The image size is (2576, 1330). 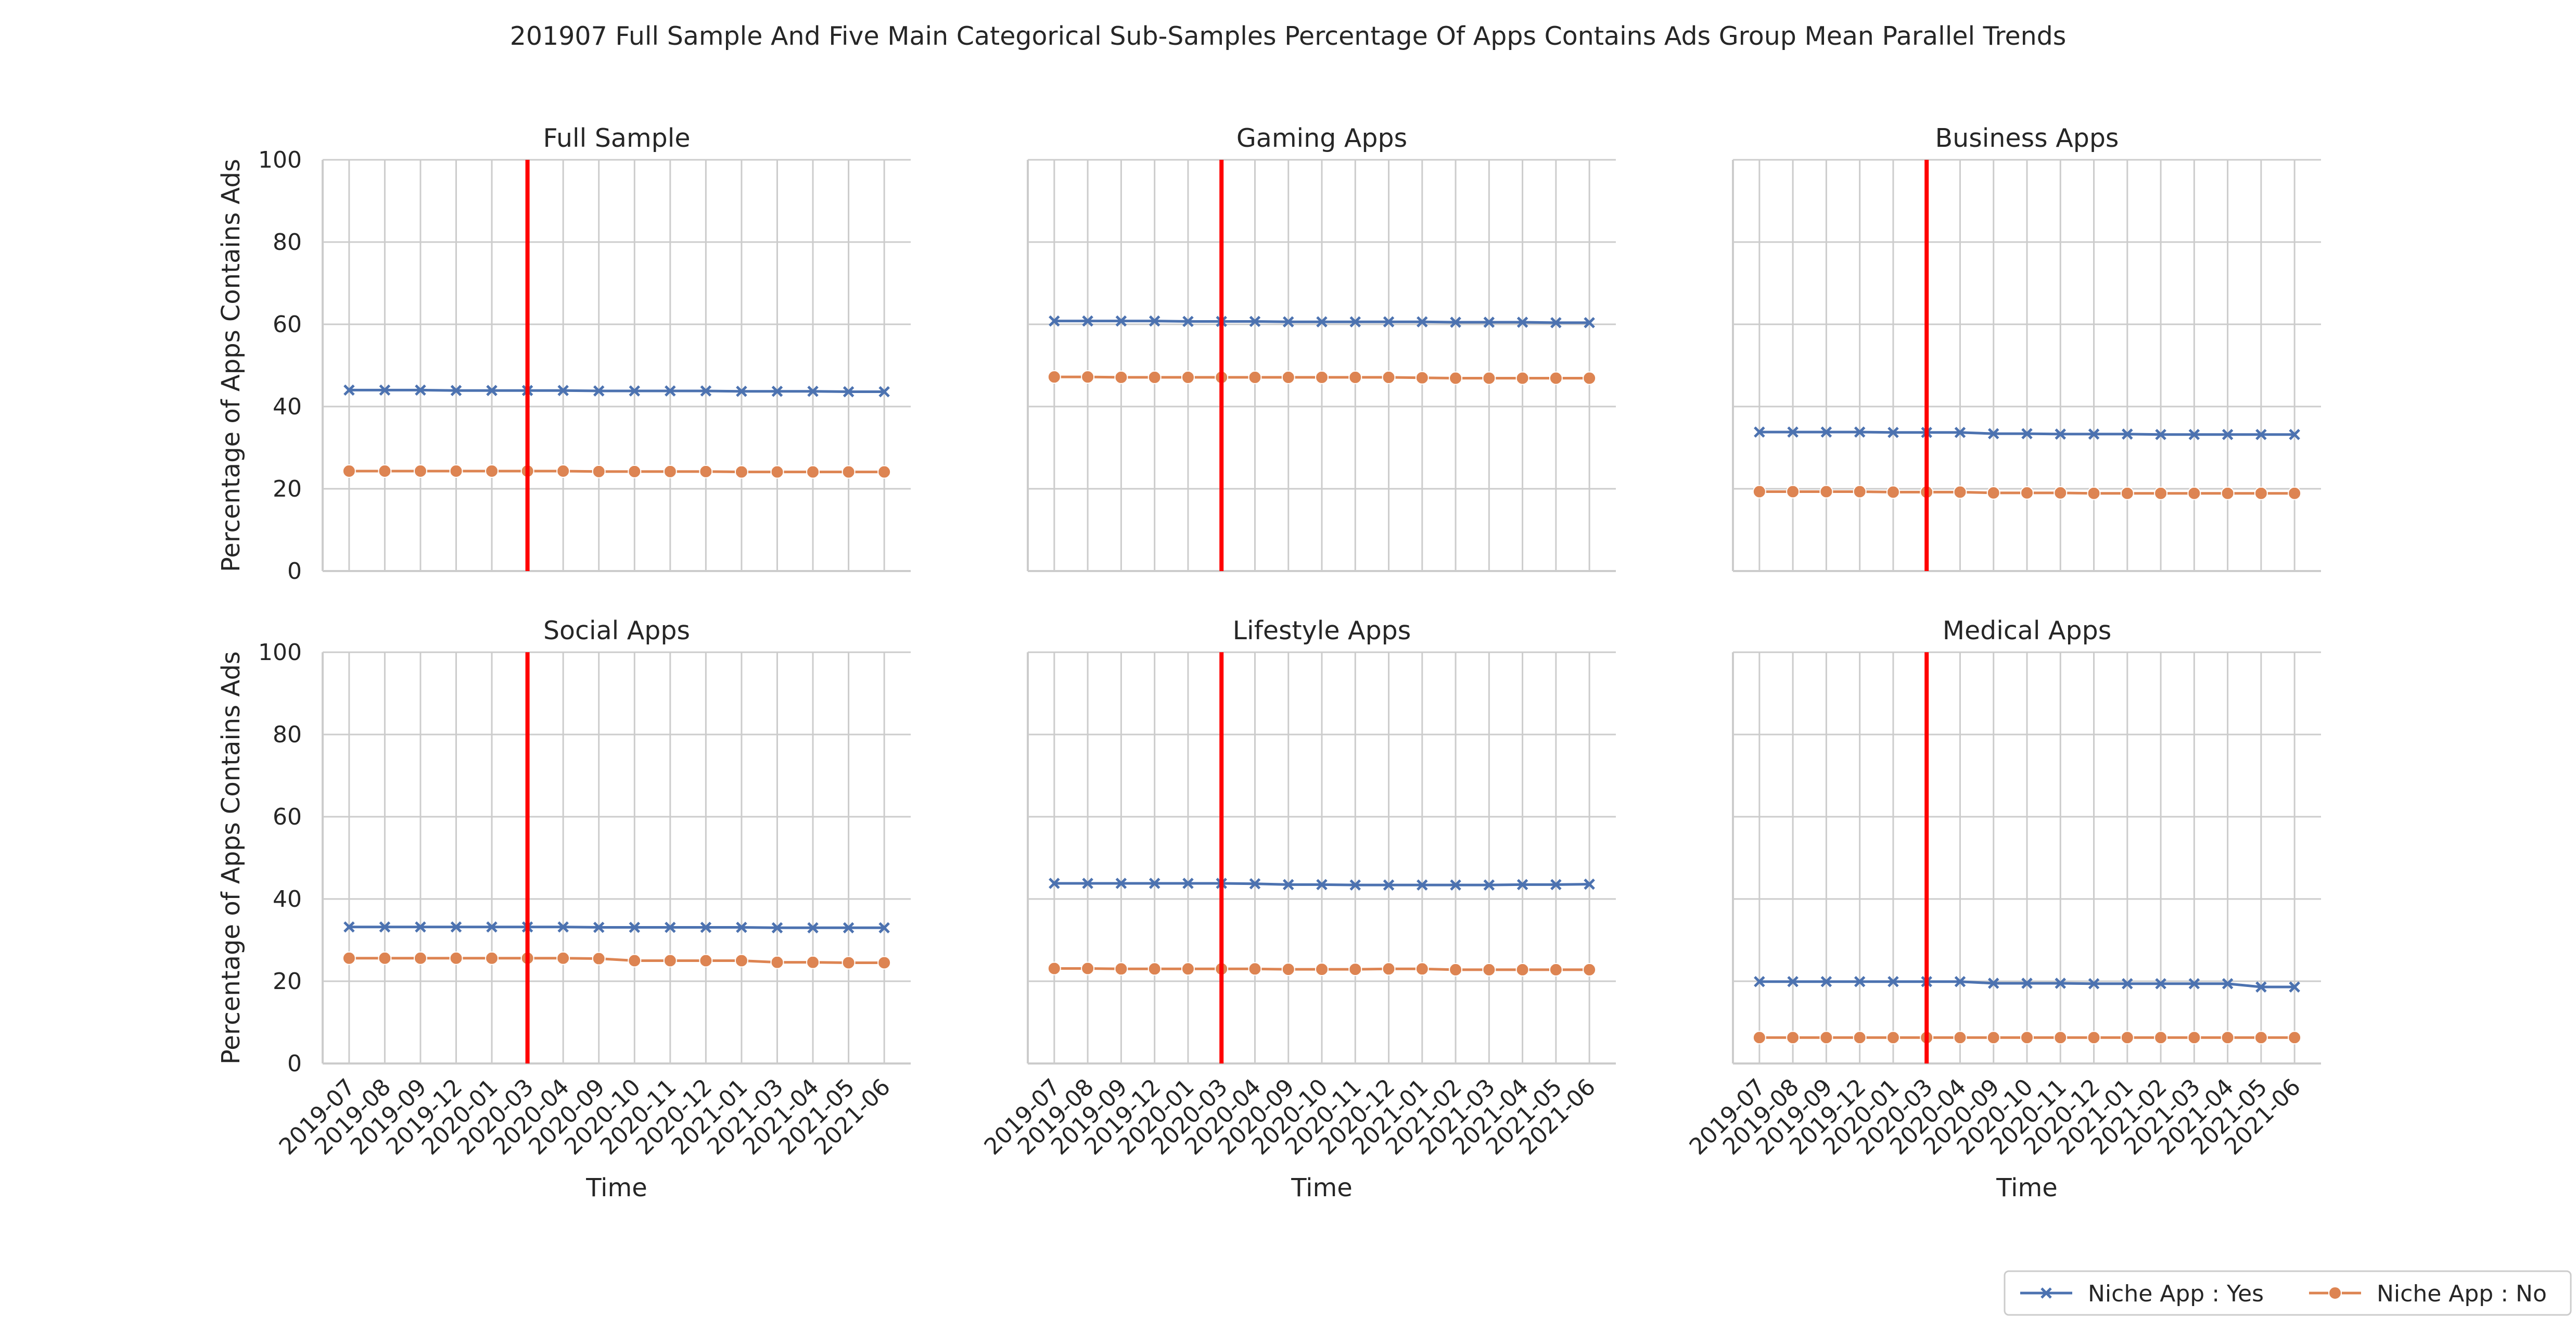 I want to click on subplot-business-apps: Business Apps, so click(x=2026, y=347).